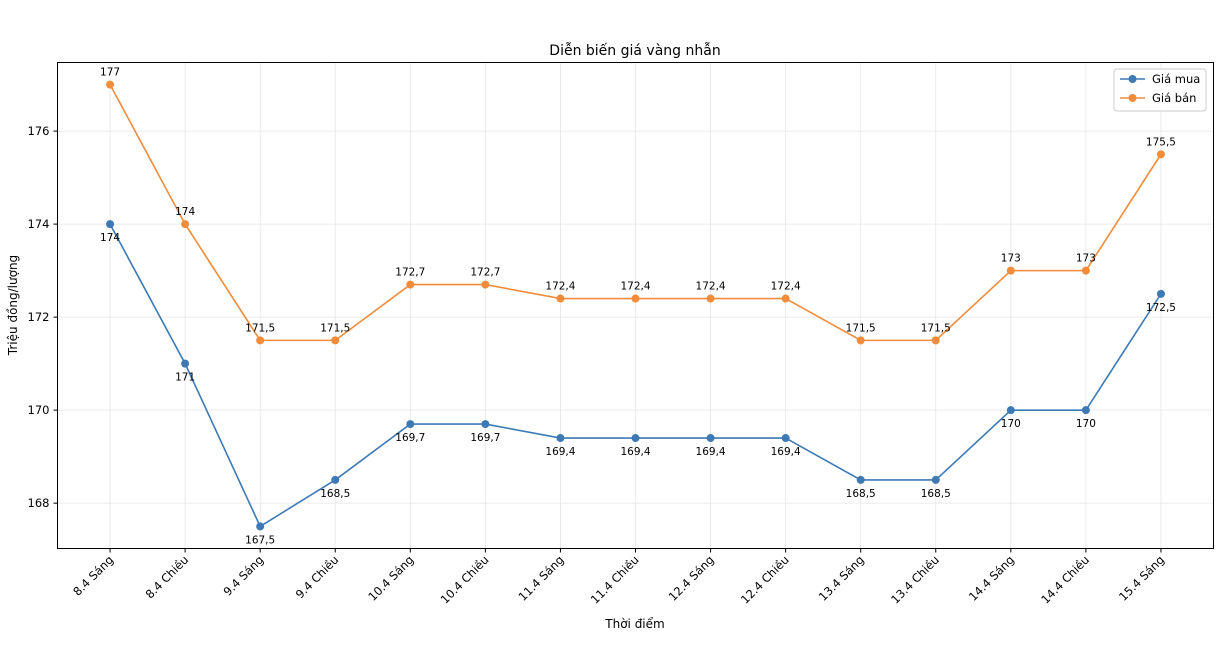 The height and width of the screenshot is (654, 1224). I want to click on x-tick-label: 9.4 Sáng, so click(243, 576).